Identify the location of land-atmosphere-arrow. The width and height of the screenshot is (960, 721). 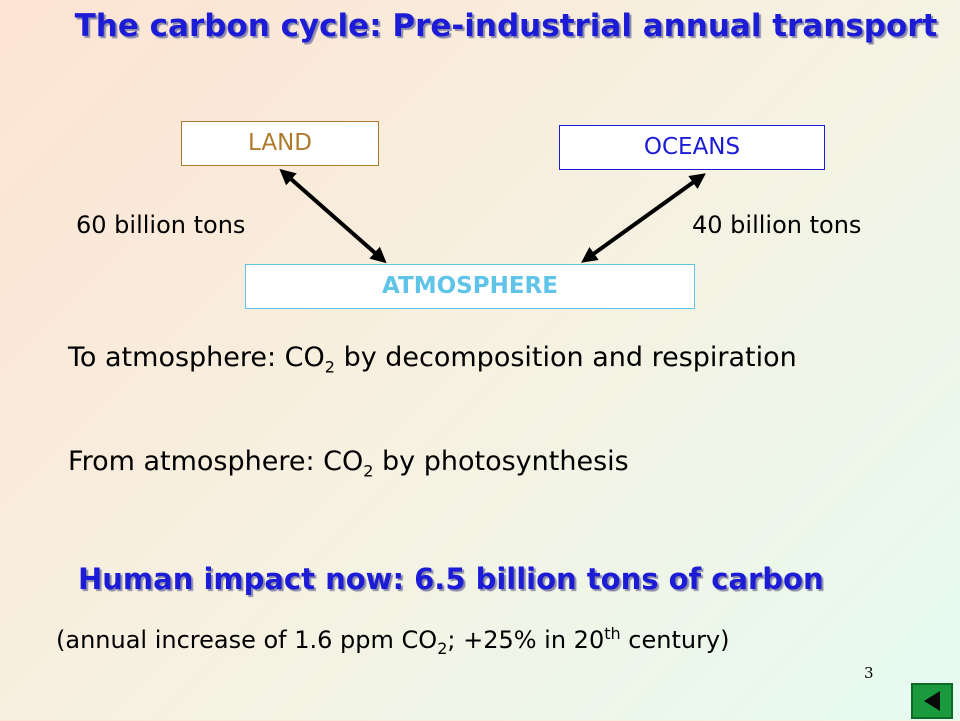
(333, 216).